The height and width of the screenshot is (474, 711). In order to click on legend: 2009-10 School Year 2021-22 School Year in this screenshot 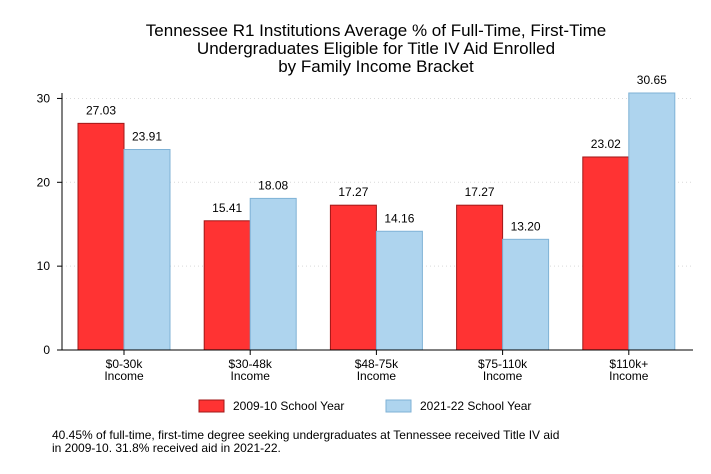, I will do `click(364, 406)`.